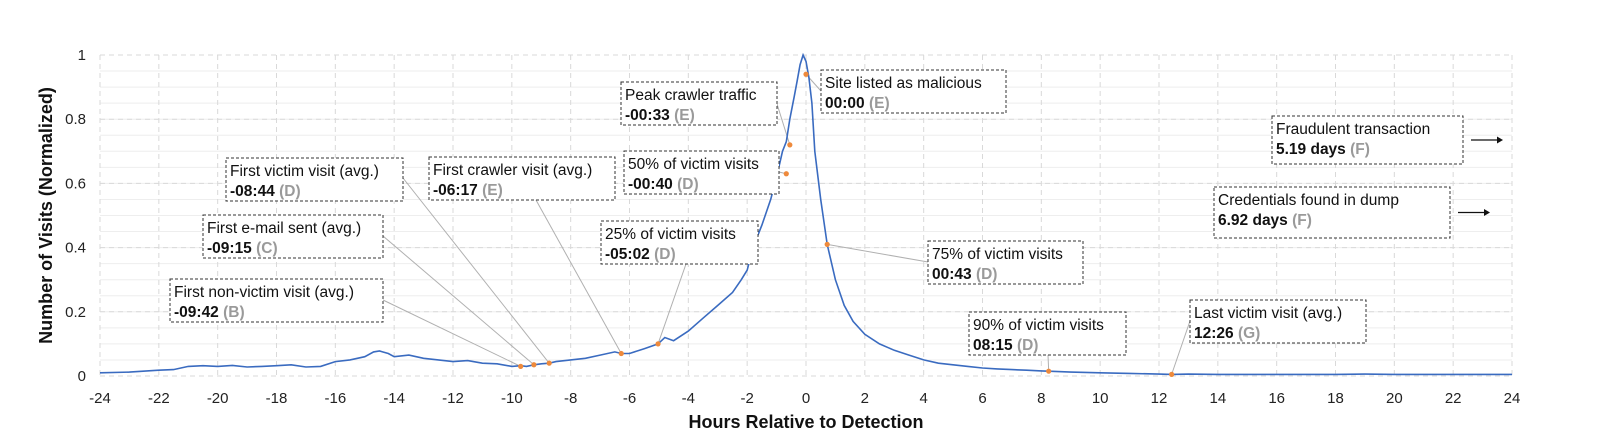  Describe the element at coordinates (46, 215) in the screenshot. I see `y-axis-title: Number of Visits (Normalized)` at that location.